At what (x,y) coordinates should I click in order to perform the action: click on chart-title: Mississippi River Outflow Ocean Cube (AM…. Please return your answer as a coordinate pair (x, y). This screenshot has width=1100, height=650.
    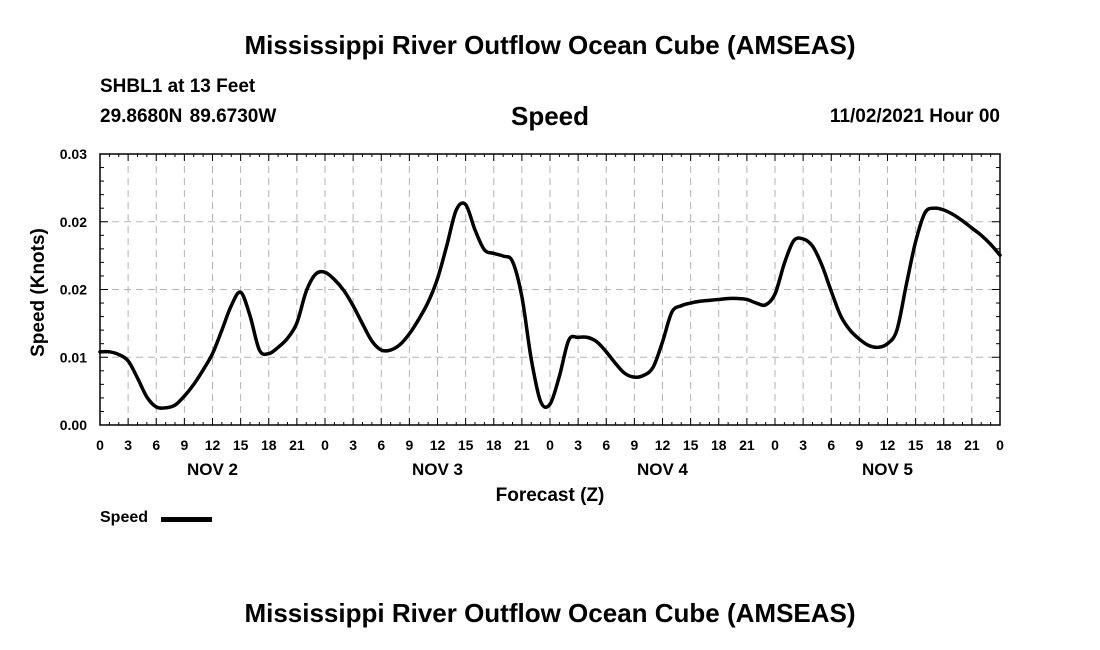
    Looking at the image, I should click on (550, 45).